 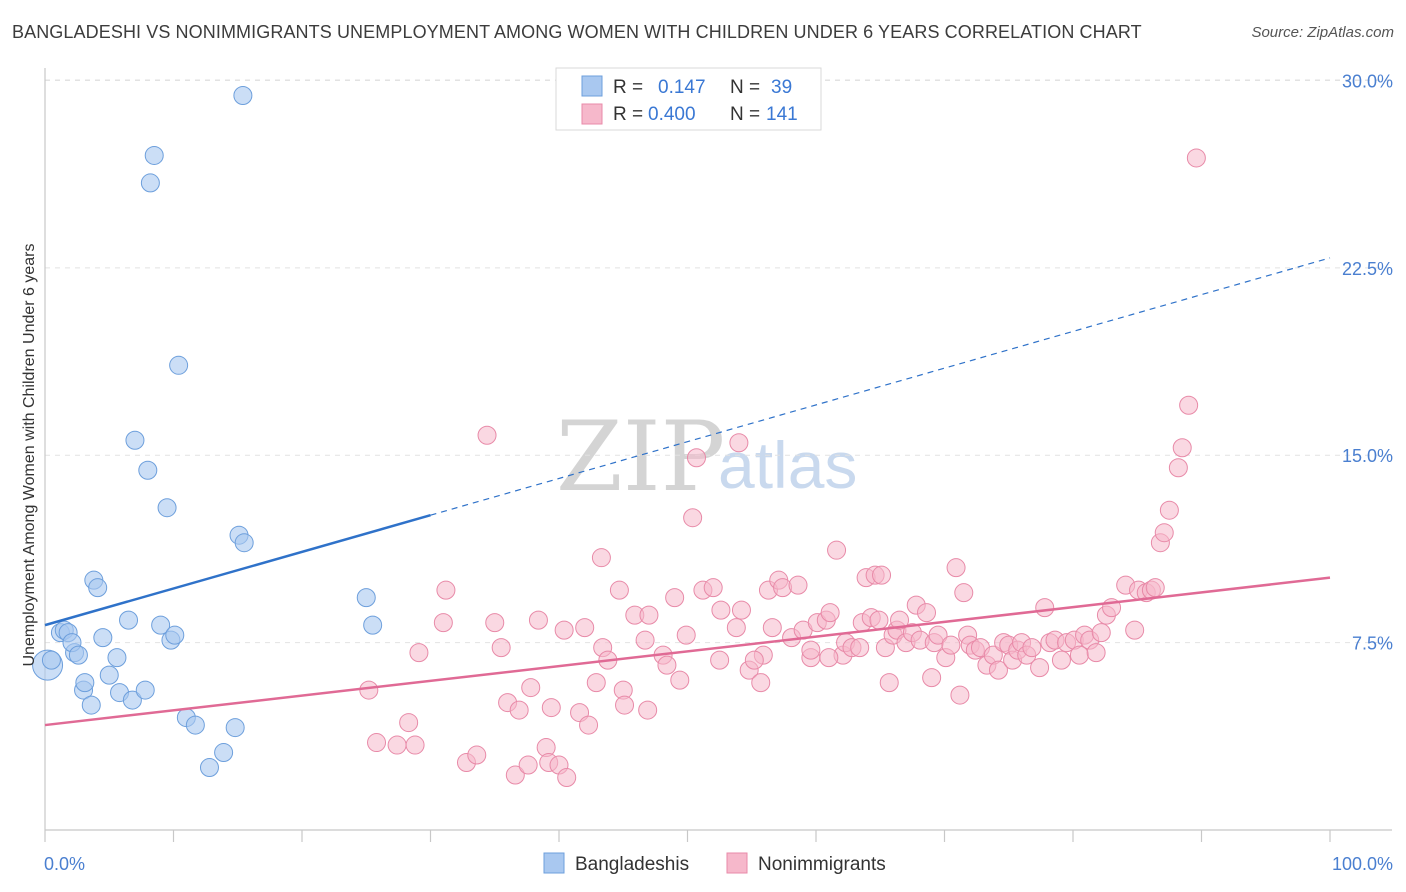 I want to click on y-tick-label-2: 22.5%, so click(x=1367, y=269).